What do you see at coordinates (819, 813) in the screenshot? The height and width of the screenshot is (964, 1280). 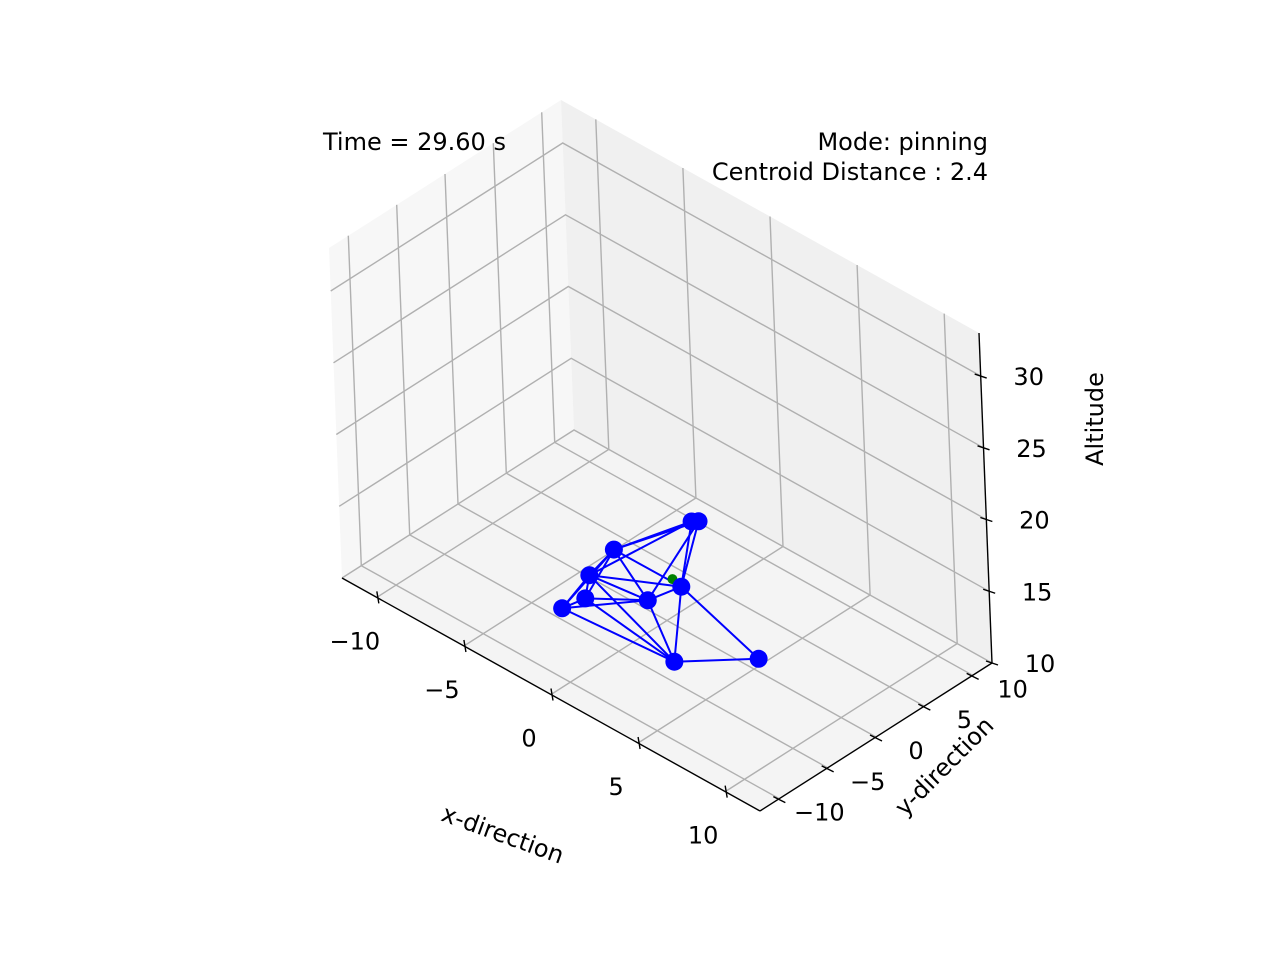 I see `y-tick-label: −10` at bounding box center [819, 813].